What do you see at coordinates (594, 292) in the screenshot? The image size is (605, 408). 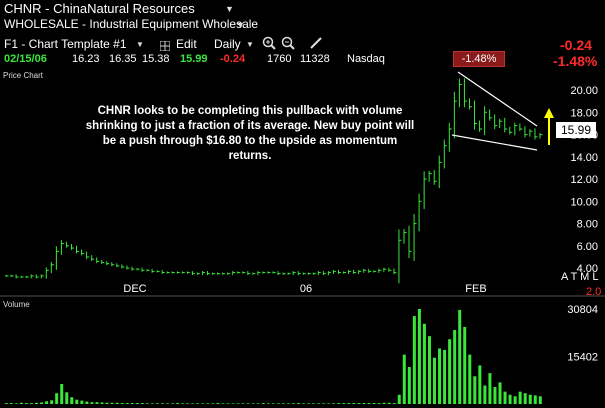 I see `tml-value: 2.0` at bounding box center [594, 292].